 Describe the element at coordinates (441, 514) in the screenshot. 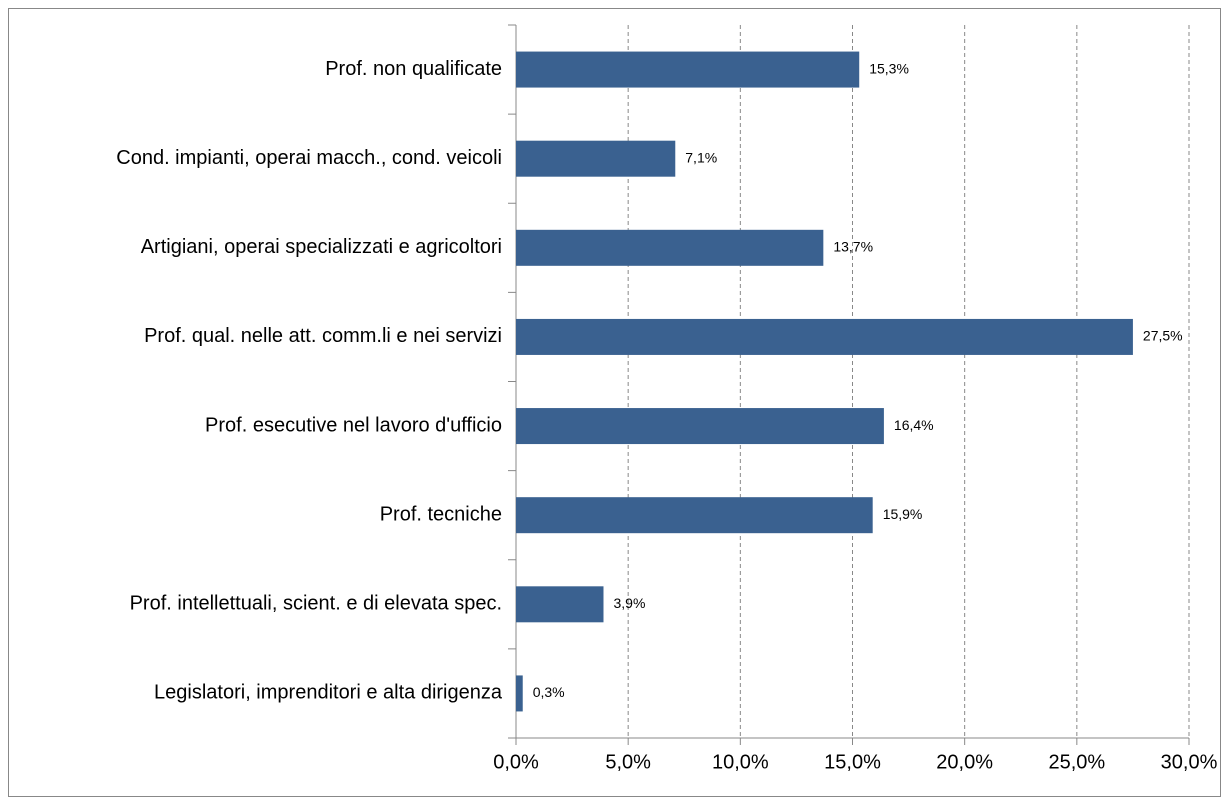

I see `y-tick-label: Prof. tecniche` at that location.